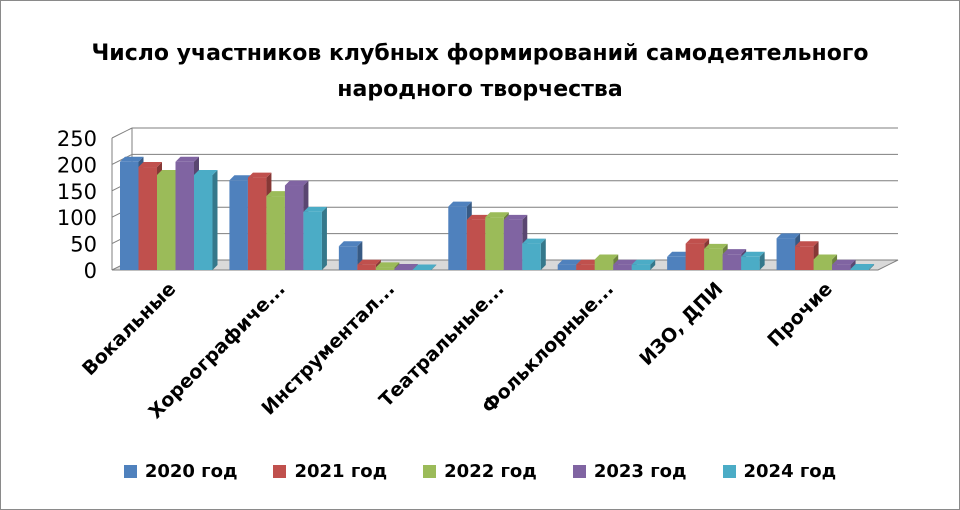  I want to click on y-tick-label: 250, so click(77, 139).